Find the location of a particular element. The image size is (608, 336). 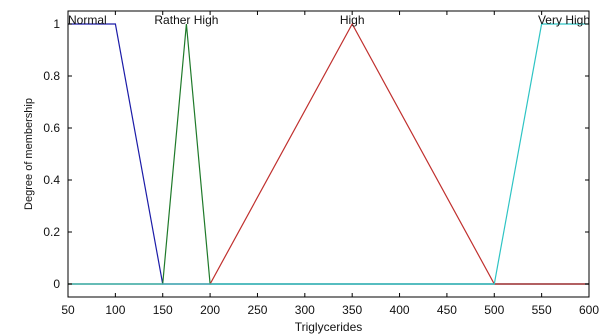

mf-label-1: Rather High is located at coordinates (186, 20).